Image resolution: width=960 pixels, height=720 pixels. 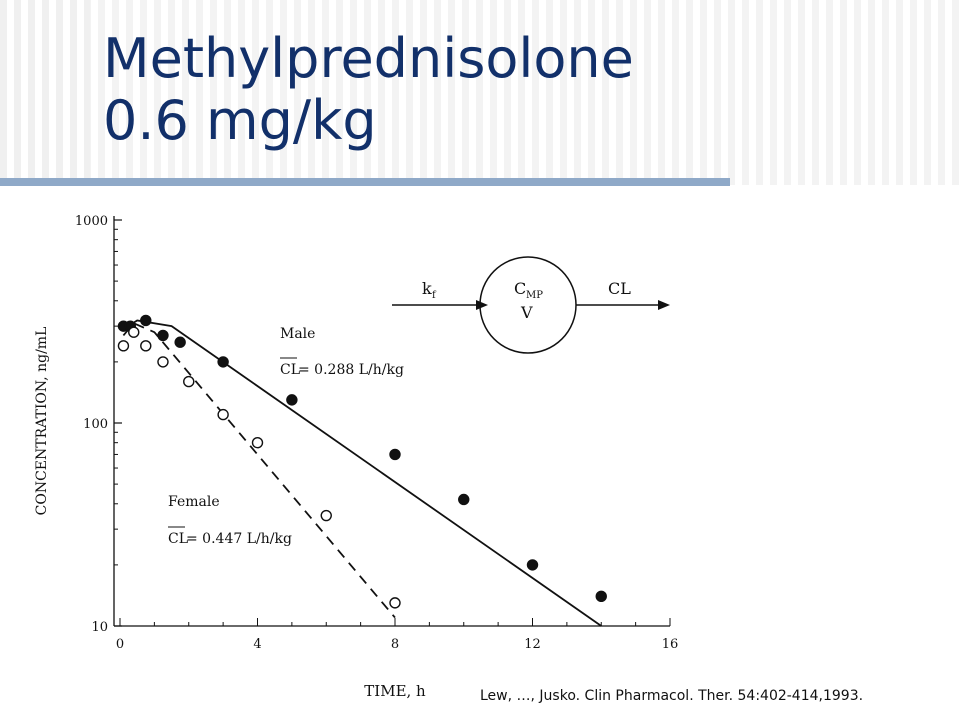 What do you see at coordinates (297, 334) in the screenshot?
I see `male-label: Male` at bounding box center [297, 334].